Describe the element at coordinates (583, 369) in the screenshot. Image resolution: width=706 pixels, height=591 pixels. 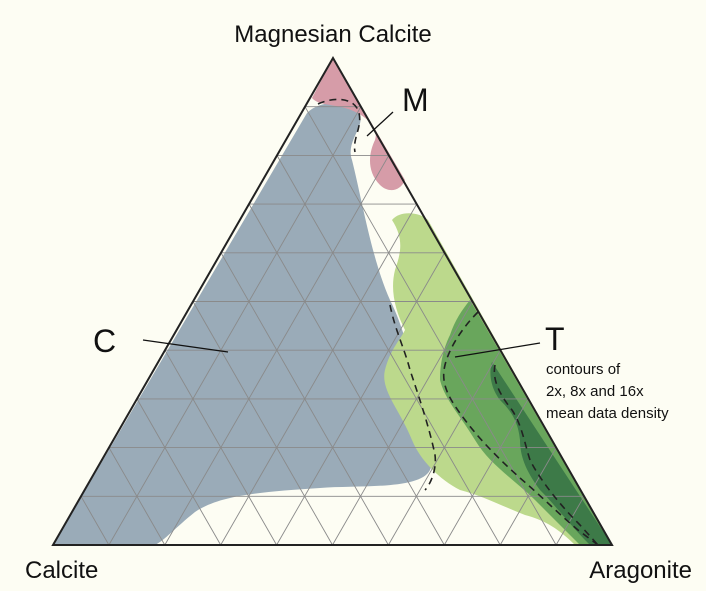
I see `contour-note-line-1: contours of` at that location.